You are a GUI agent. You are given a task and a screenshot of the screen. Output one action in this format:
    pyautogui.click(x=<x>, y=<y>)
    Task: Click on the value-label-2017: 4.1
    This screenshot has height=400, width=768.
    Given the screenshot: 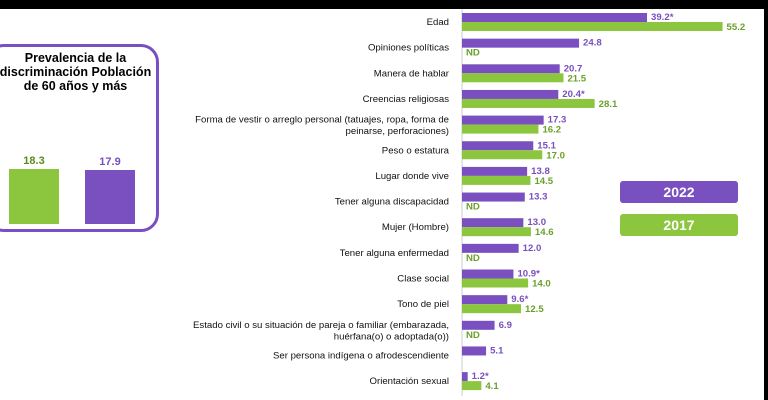 What is the action you would take?
    pyautogui.click(x=492, y=386)
    